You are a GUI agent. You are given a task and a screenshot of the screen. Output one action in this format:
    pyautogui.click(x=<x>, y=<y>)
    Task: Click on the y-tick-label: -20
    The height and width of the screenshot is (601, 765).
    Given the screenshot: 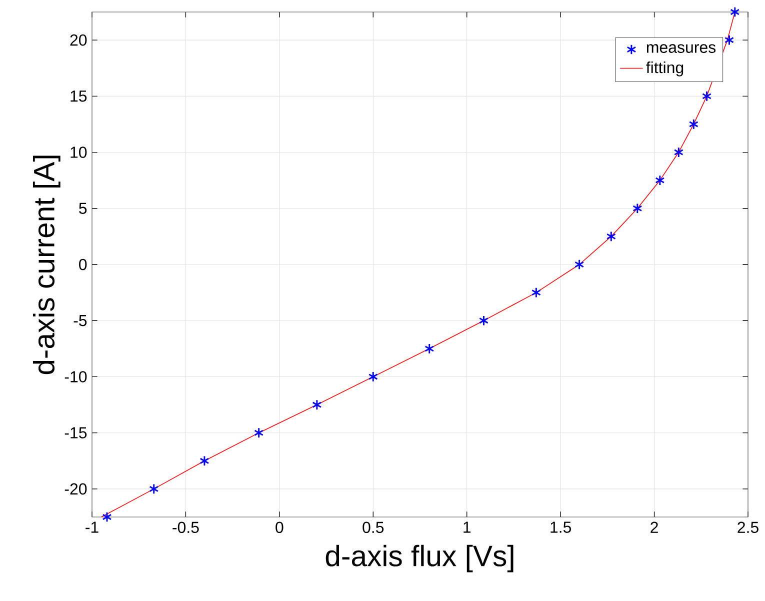 What is the action you would take?
    pyautogui.click(x=75, y=489)
    